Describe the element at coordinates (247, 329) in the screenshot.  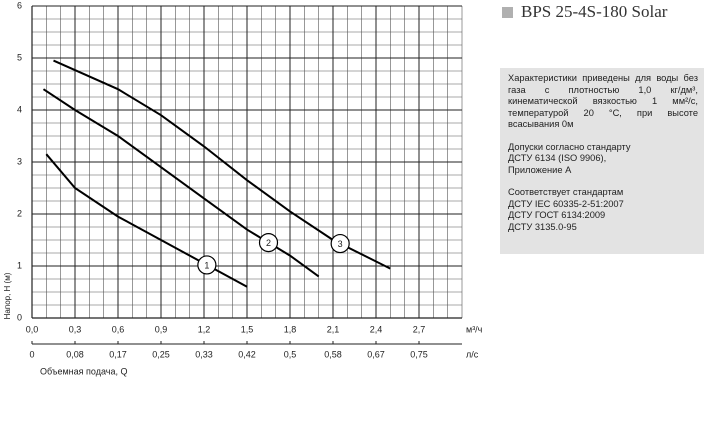
I see `x-tick-label: 1,5` at that location.